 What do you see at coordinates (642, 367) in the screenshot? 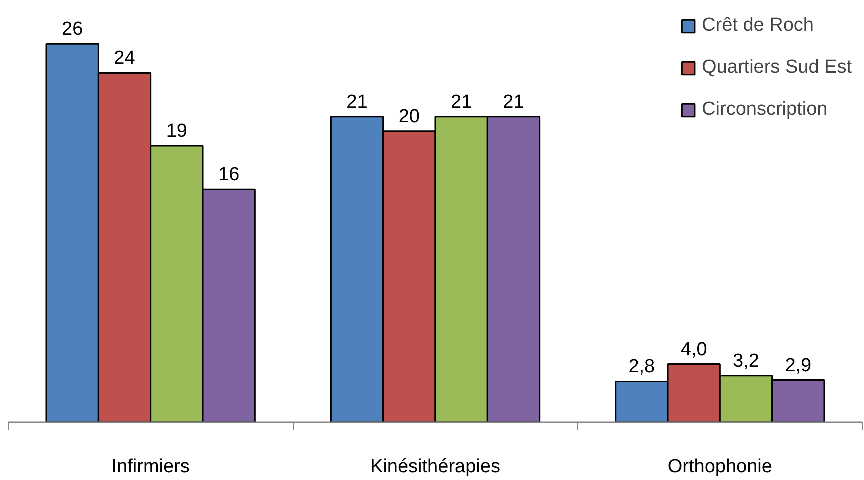
I see `data-label: 2,8` at bounding box center [642, 367].